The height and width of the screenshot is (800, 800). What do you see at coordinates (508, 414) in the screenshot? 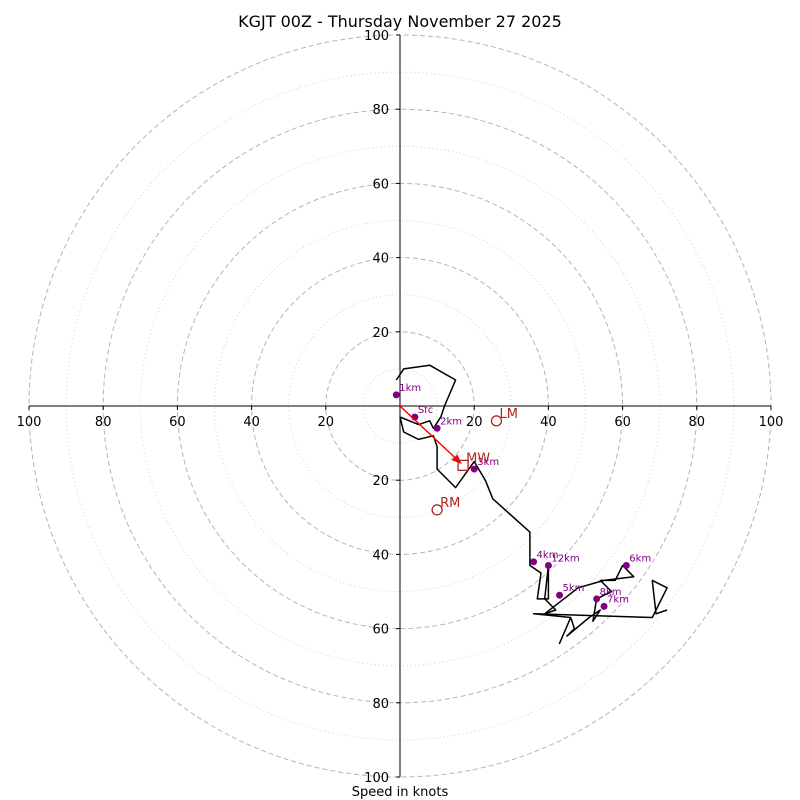
I see `lm-label: LM` at bounding box center [508, 414].